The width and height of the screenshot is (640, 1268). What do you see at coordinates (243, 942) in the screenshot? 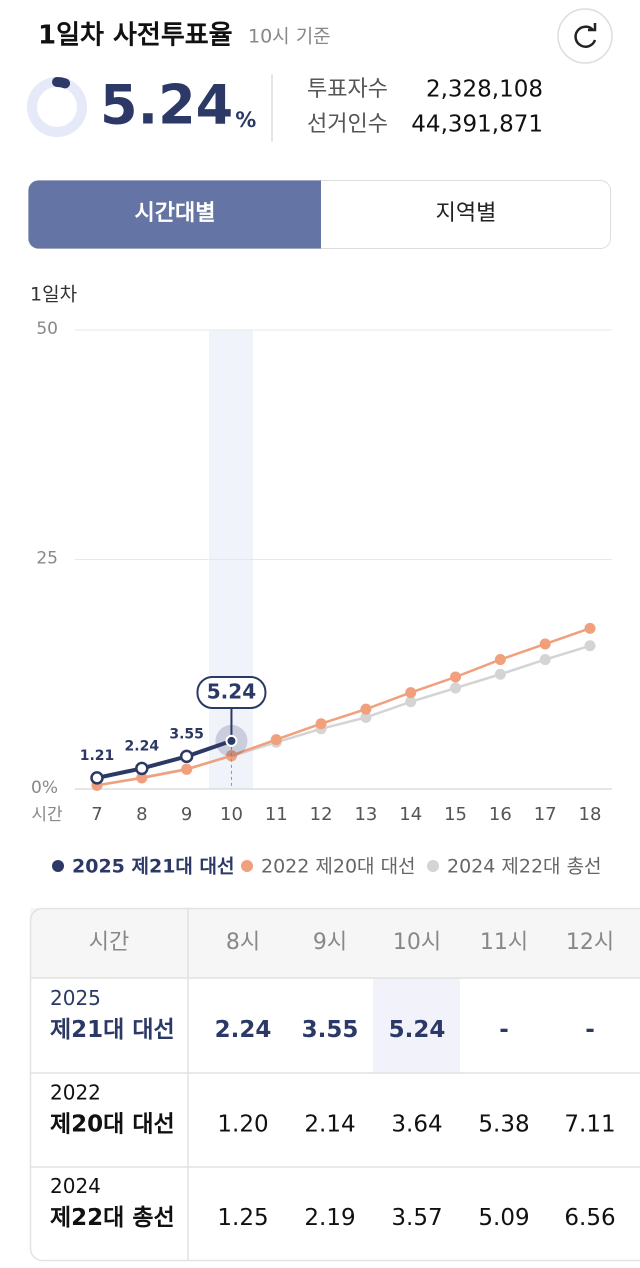
I see `table-header: 8시` at bounding box center [243, 942].